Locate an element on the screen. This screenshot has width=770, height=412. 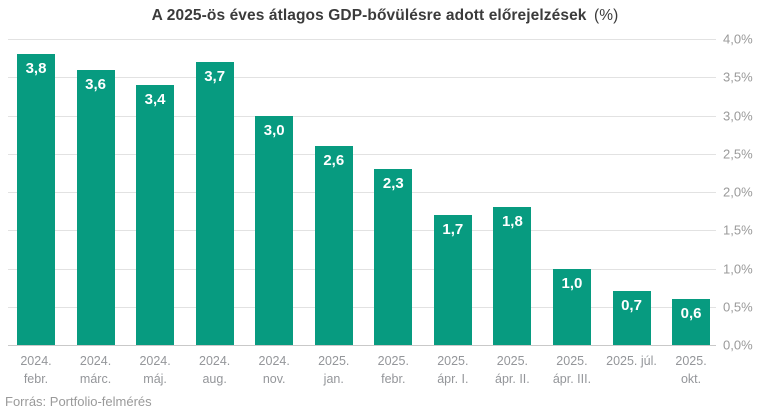
bar-value-label: 3,0 is located at coordinates (274, 130).